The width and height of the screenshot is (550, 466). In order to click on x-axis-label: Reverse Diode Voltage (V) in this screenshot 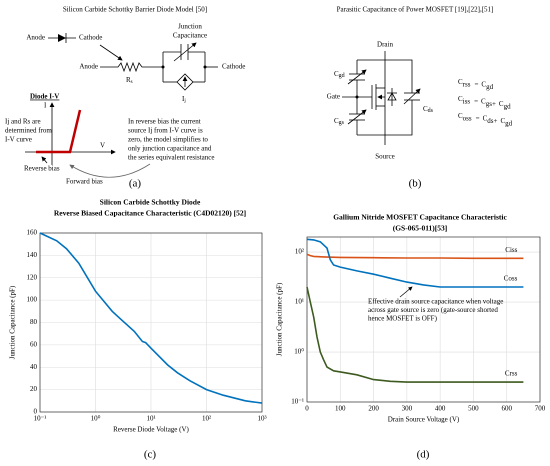, I will do `click(151, 430)`.